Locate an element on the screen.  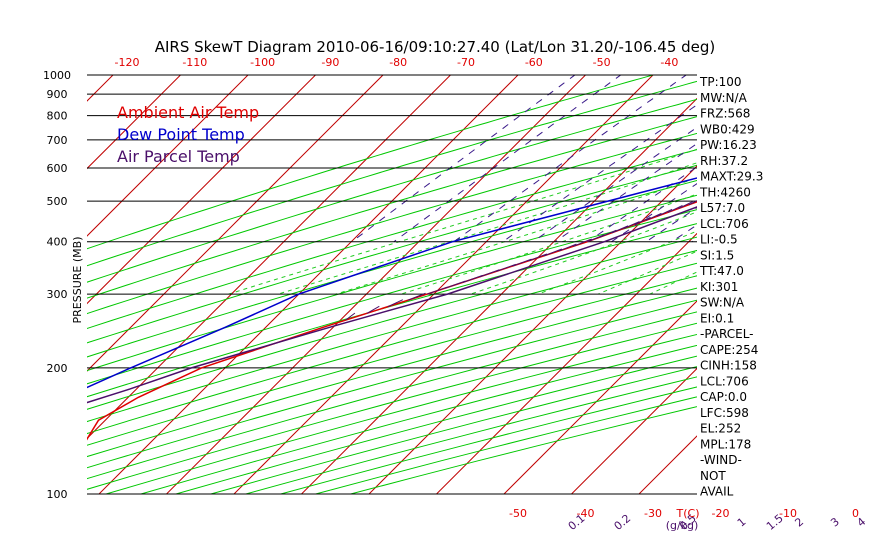
top-x-tick-label: -40 is located at coordinates (669, 62).